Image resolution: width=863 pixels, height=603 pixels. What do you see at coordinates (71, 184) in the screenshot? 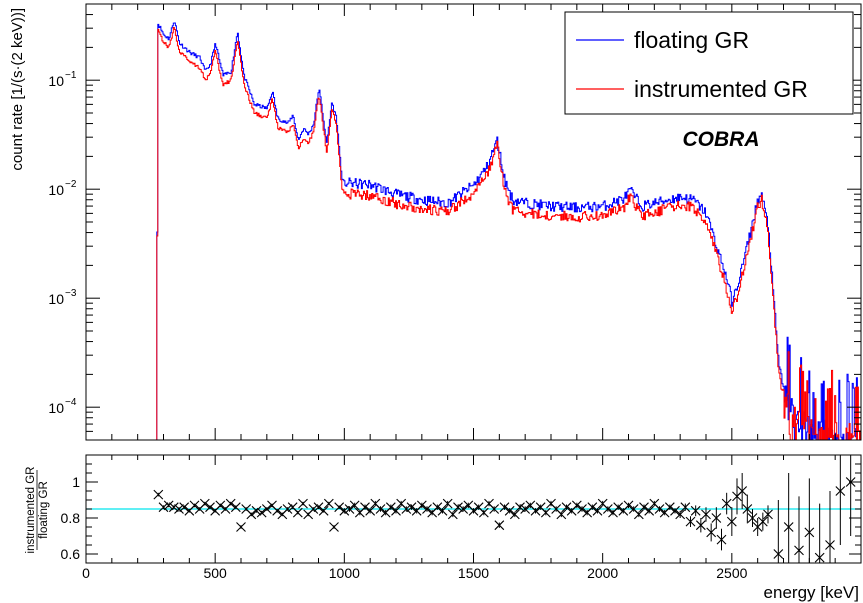
I see `y-tick-exponent: −2` at bounding box center [71, 184].